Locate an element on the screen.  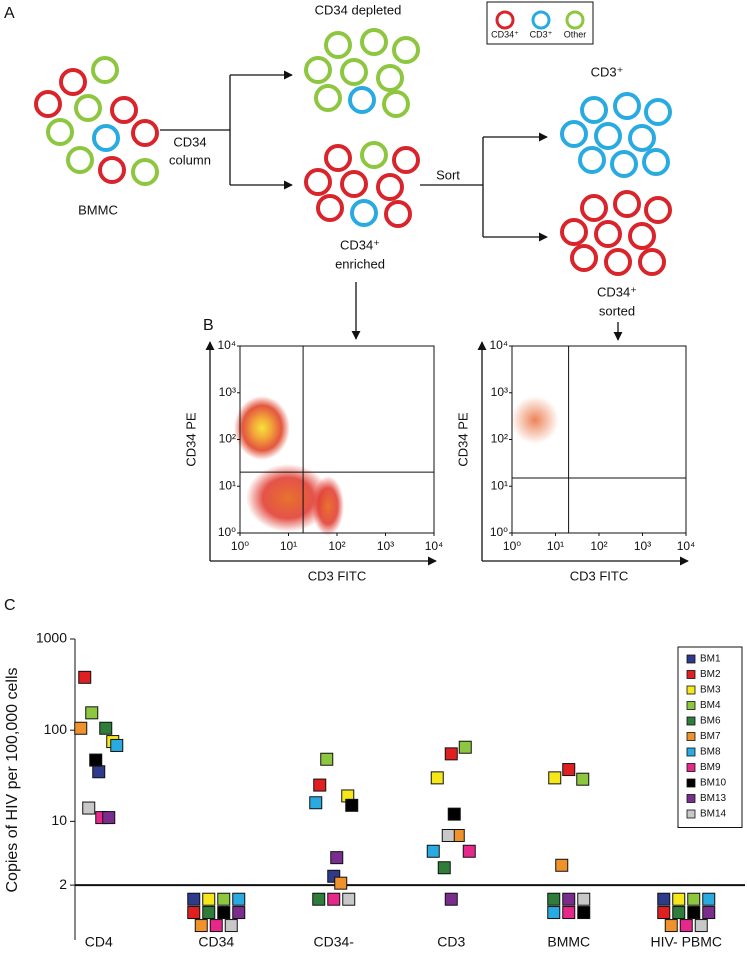
y-tick-label: 10³ is located at coordinates (499, 392).